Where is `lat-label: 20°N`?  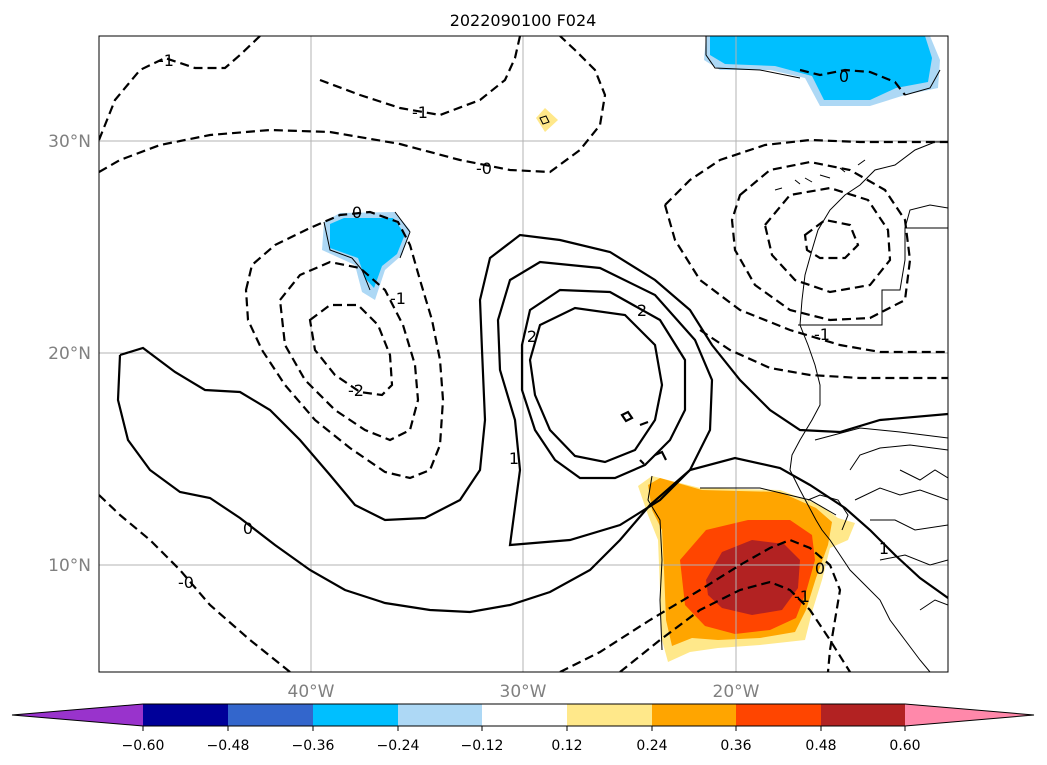
lat-label: 20°N is located at coordinates (69, 354).